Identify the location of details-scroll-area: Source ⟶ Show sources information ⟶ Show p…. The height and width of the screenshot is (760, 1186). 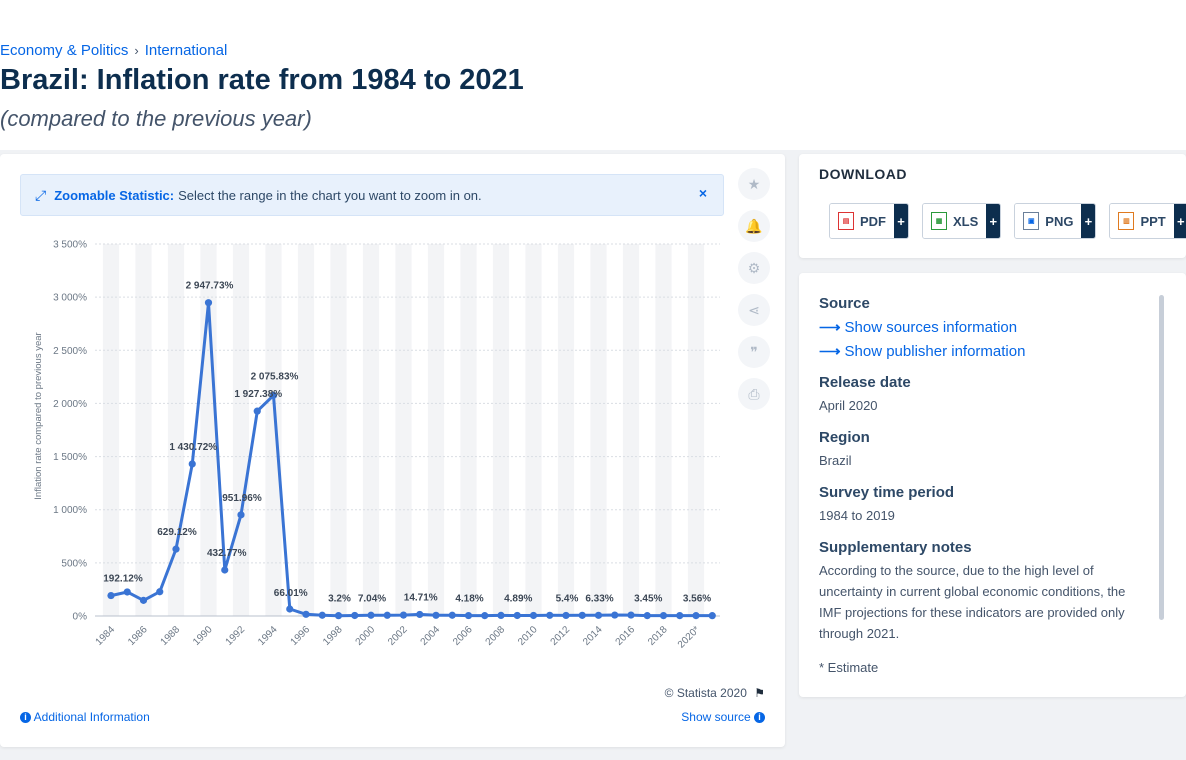
(984, 487).